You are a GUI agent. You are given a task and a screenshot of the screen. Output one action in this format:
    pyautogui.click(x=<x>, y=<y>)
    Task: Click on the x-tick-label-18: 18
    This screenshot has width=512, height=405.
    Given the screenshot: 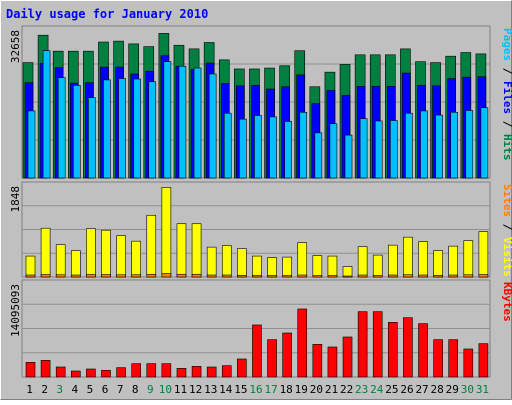 What is the action you would take?
    pyautogui.click(x=286, y=389)
    